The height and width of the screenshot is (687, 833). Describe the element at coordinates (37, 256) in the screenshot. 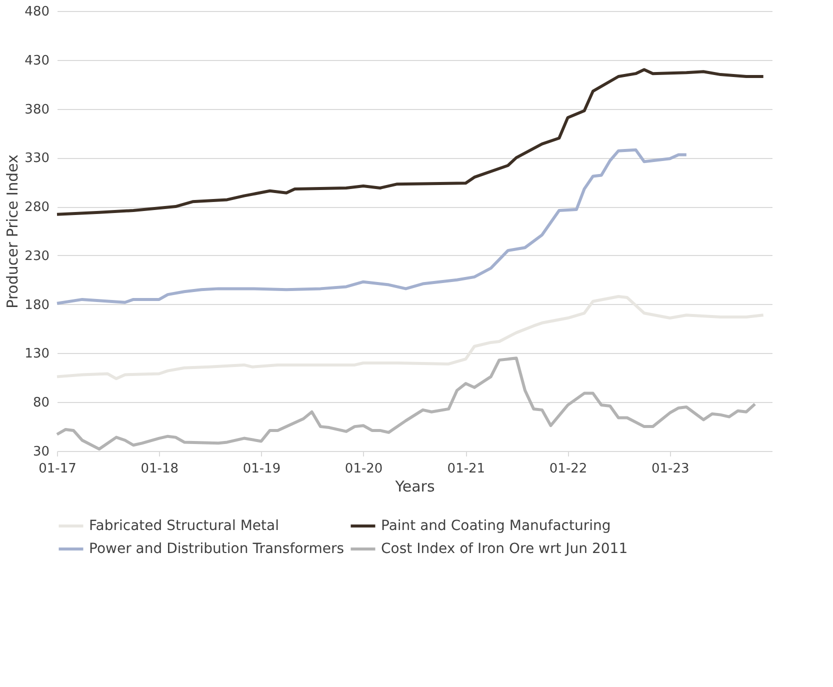

I see `y-tick-label: 230` at that location.